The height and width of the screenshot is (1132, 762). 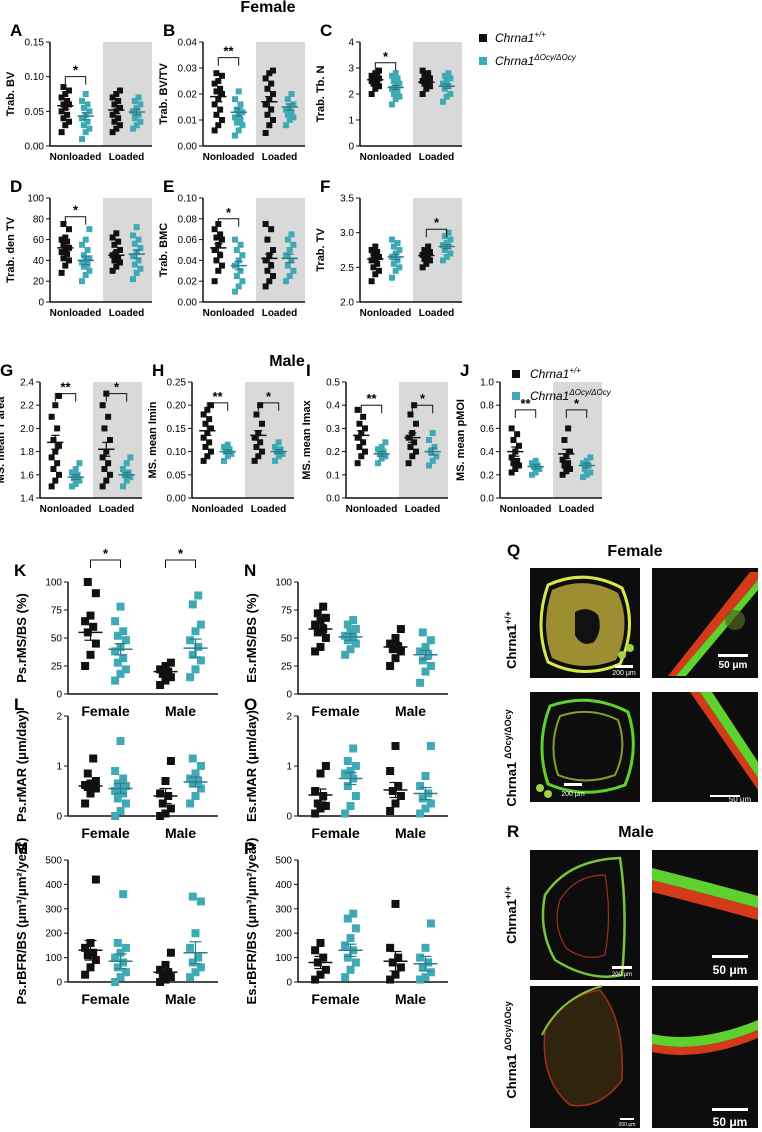 What do you see at coordinates (177, 475) in the screenshot?
I see `y-tick-label: 0.05` at bounding box center [177, 475].